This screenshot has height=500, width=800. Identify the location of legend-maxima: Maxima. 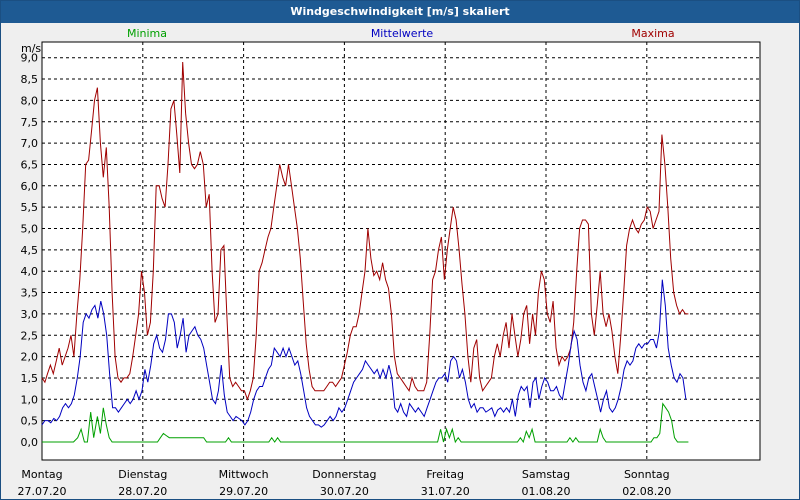
(652, 33).